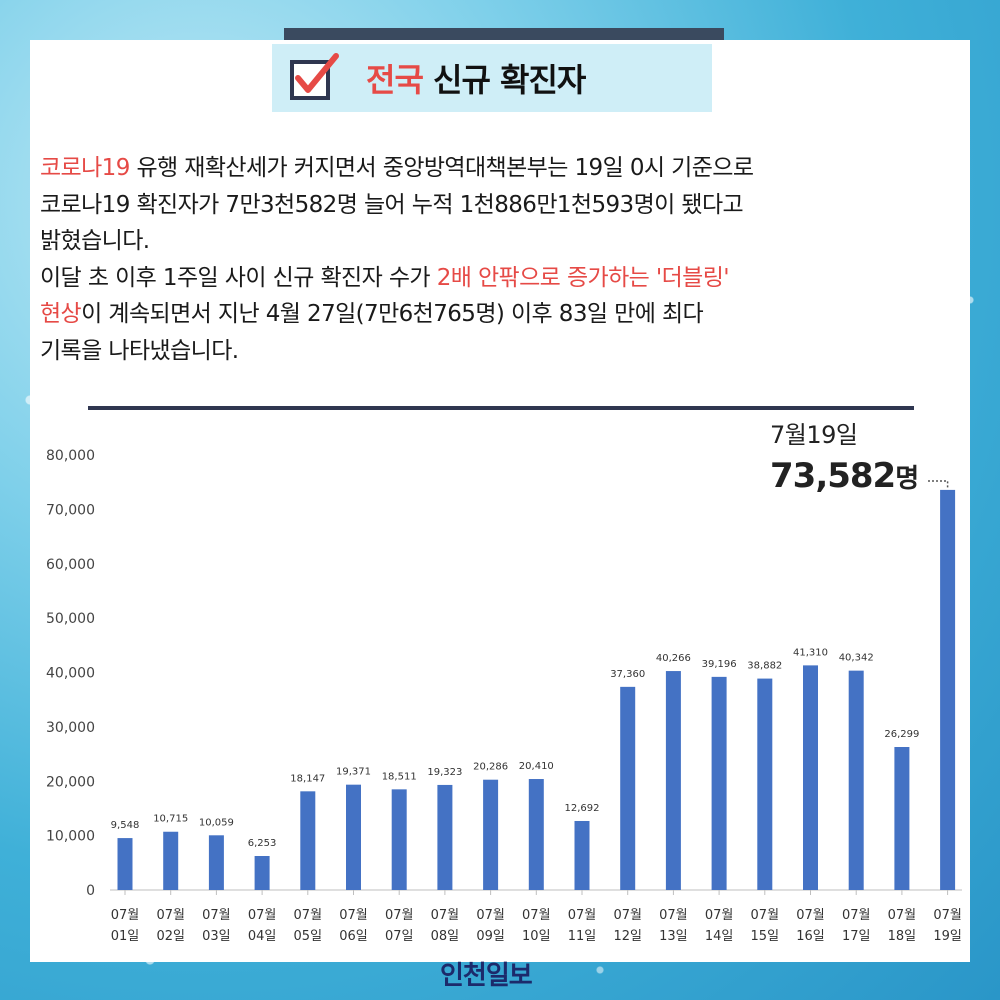 The width and height of the screenshot is (1000, 1000). Describe the element at coordinates (314, 76) in the screenshot. I see `checkbox-check-icon` at that location.